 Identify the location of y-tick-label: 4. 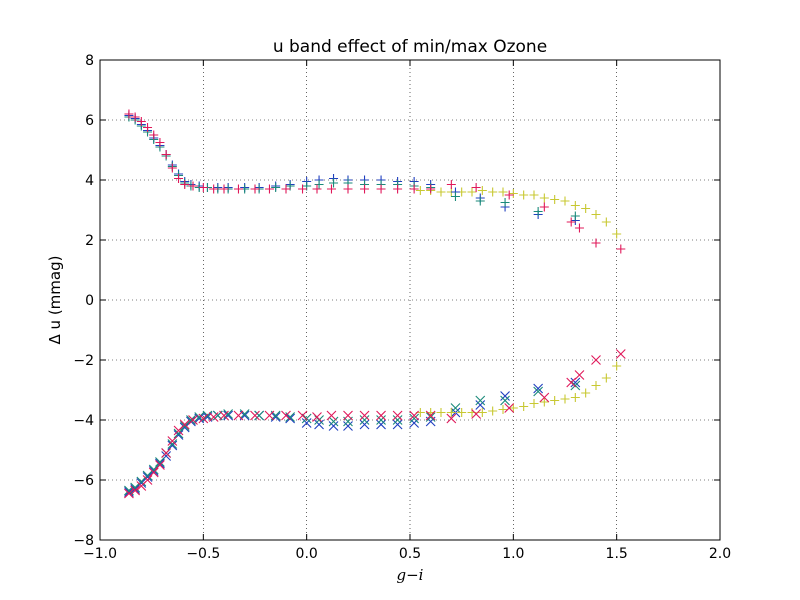
(89, 181).